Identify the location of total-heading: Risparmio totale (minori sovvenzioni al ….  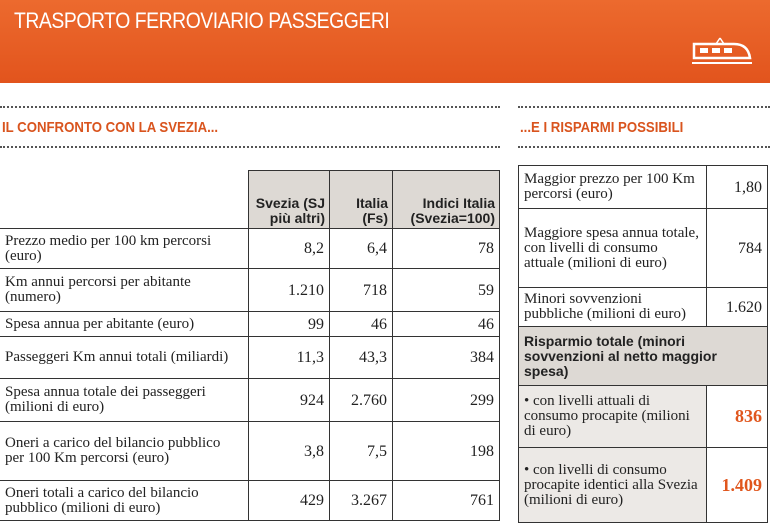
(643, 356).